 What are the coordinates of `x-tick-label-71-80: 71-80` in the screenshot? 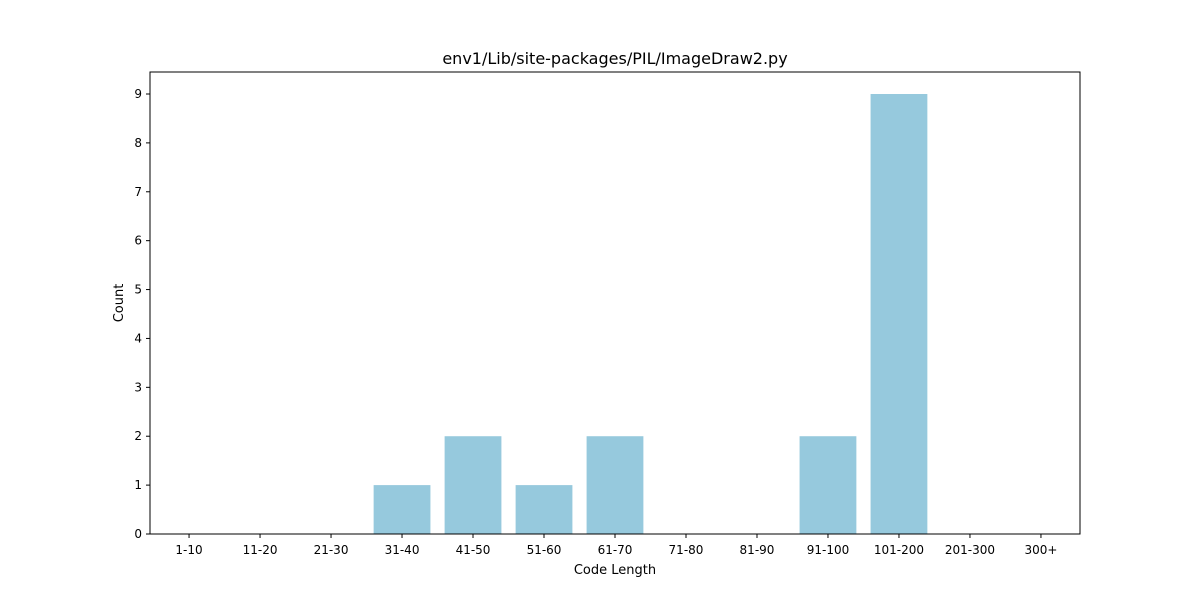 It's located at (686, 550).